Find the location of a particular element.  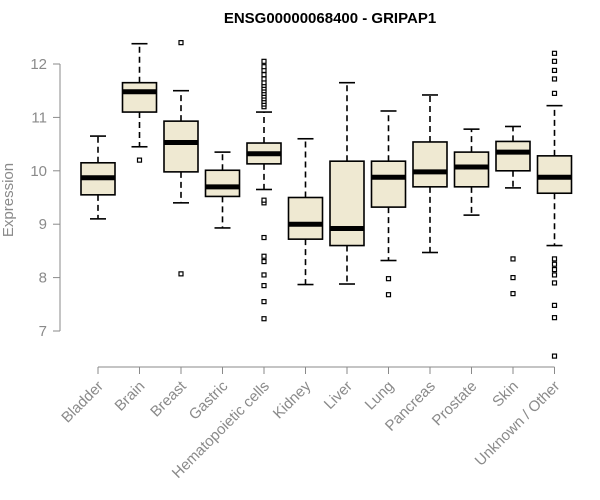

y-axis-label: Expression is located at coordinates (8, 200).